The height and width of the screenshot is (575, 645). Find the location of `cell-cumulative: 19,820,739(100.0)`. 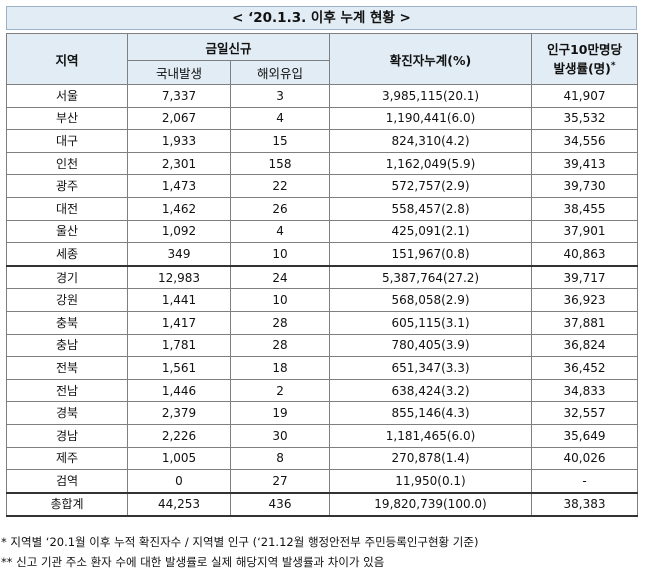

cell-cumulative: 19,820,739(100.0) is located at coordinates (431, 504).